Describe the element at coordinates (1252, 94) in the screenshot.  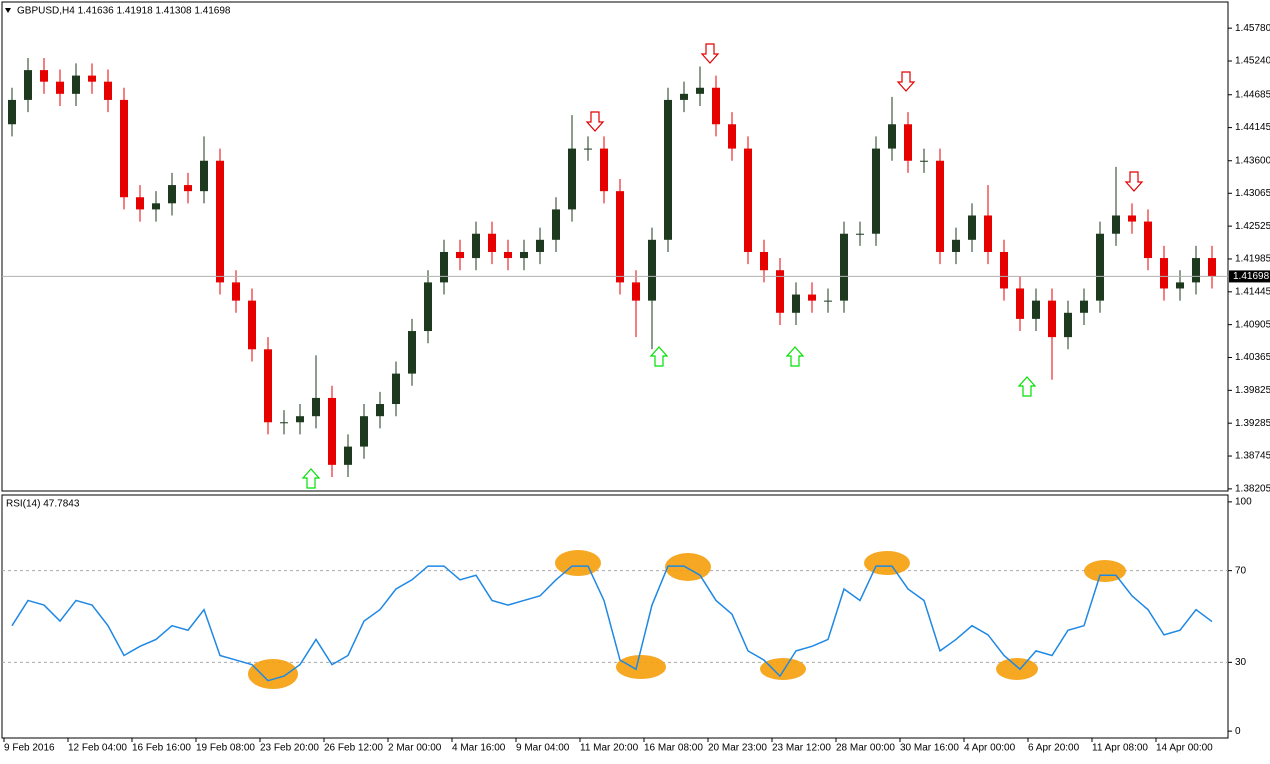
I see `y-tick-label: 1.44685` at that location.